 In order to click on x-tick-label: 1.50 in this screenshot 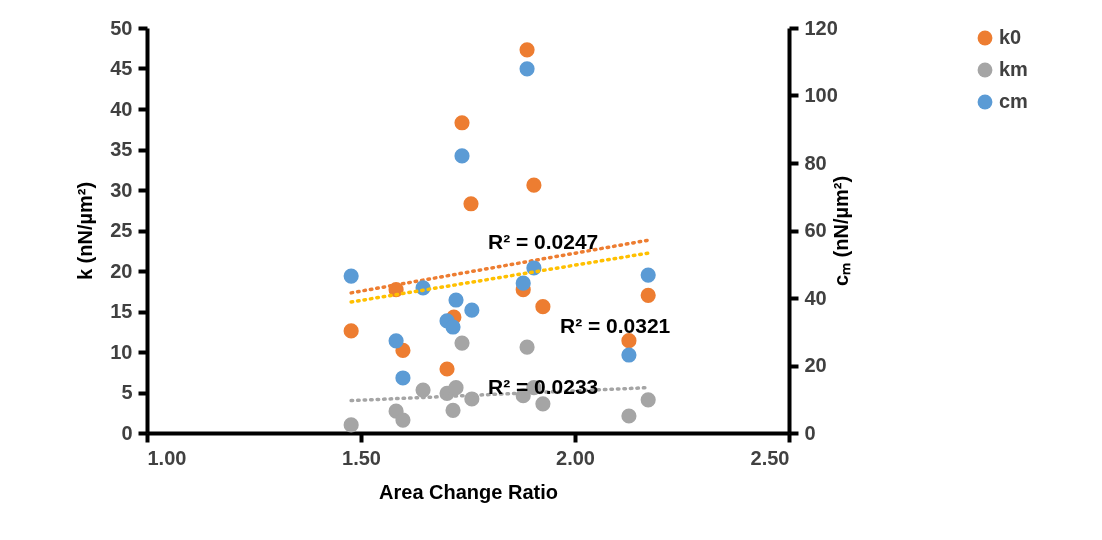, I will do `click(361, 457)`.